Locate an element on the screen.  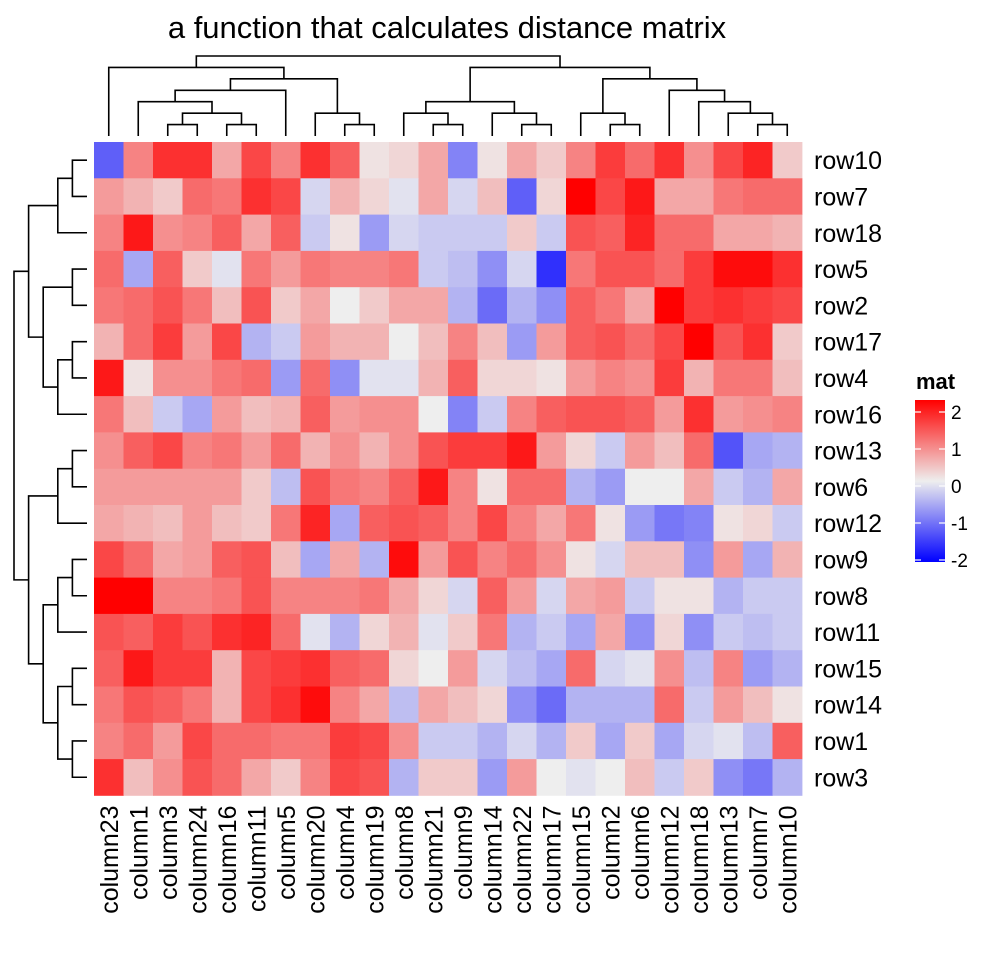
column-label: column21 is located at coordinates (434, 859).